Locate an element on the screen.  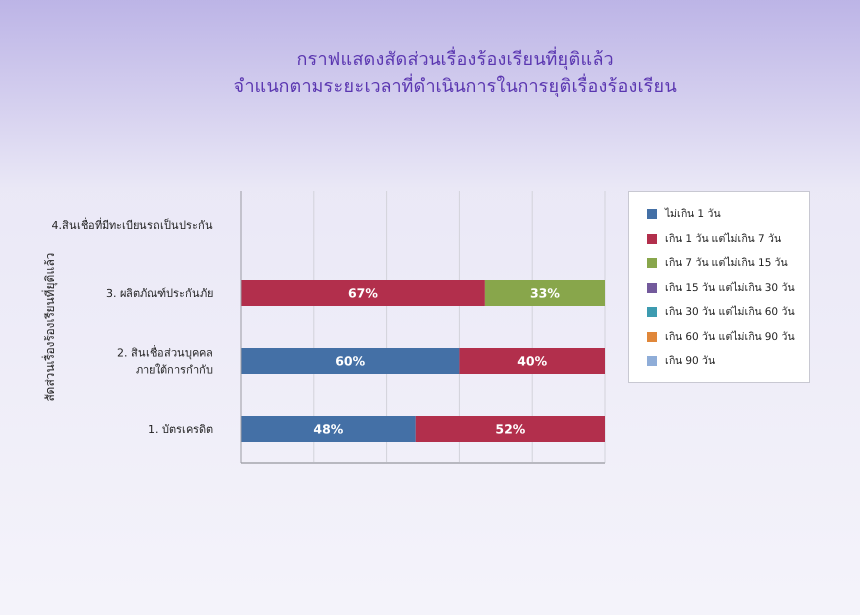
y-tick-label: 2. สินเชื่อส่วนบุคคล ภายใต้การกำกับ is located at coordinates (165, 360).